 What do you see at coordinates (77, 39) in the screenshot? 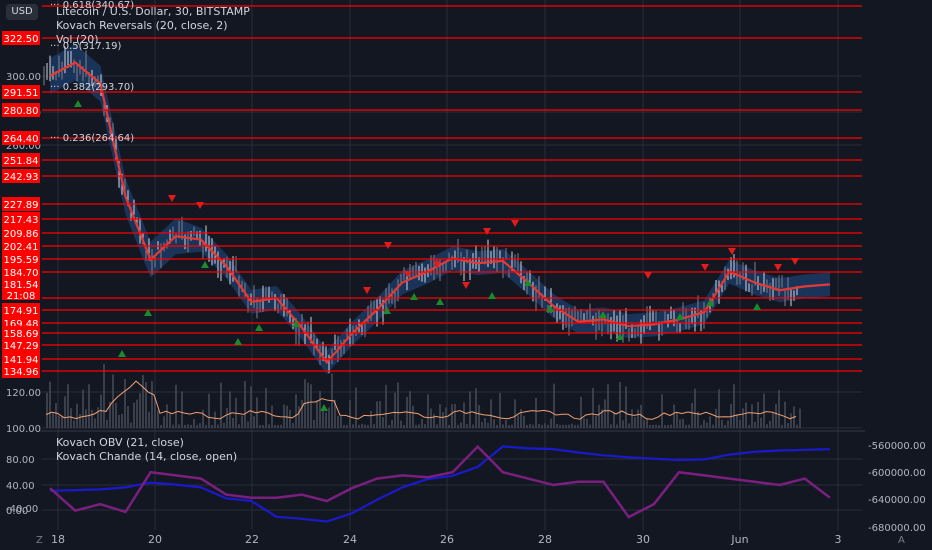
I see `indicator-legend-volume: Vol (20)` at bounding box center [77, 39].